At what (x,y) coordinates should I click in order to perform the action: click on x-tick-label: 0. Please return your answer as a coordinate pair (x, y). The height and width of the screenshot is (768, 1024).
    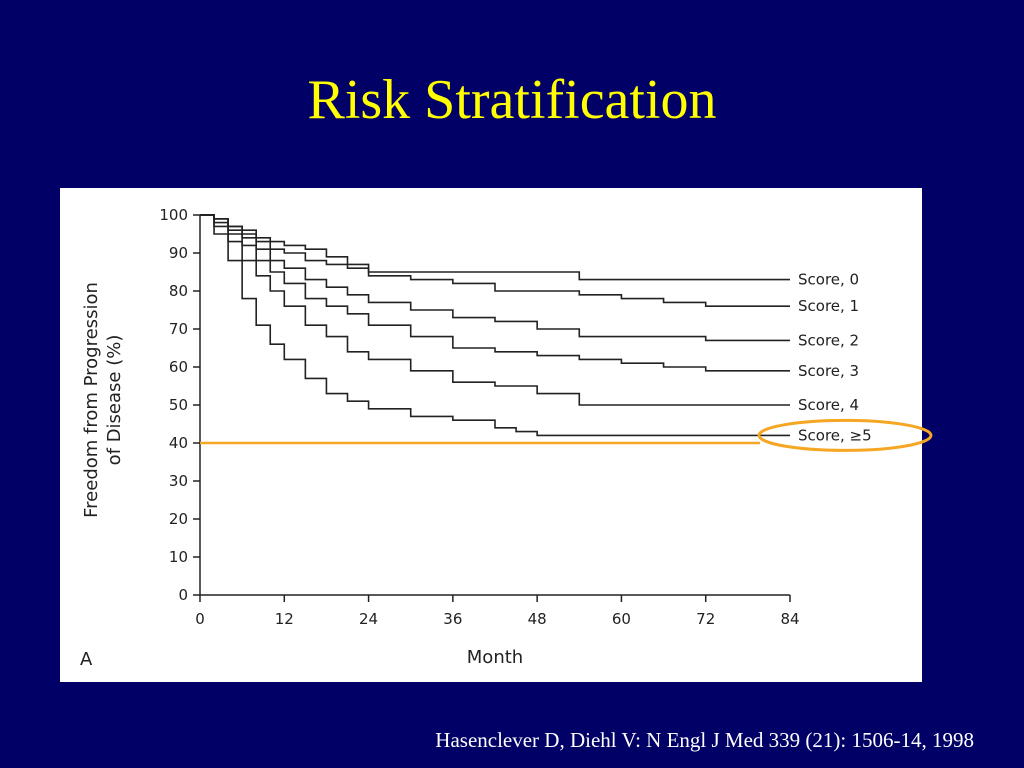
    Looking at the image, I should click on (200, 619).